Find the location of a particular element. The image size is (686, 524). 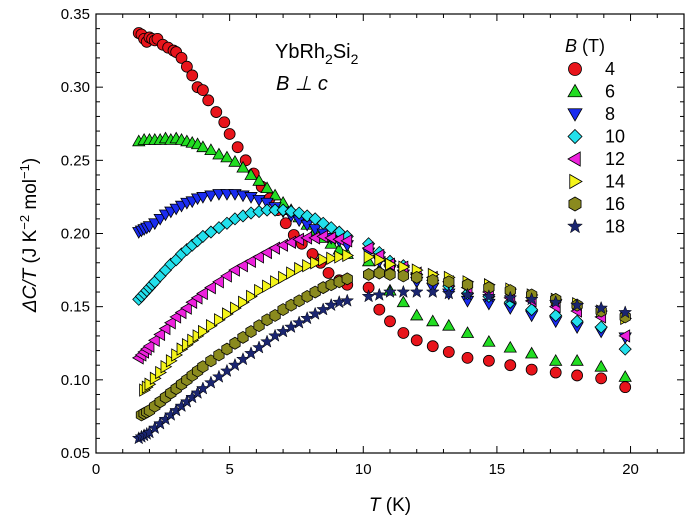

y-tick-label: 0.05 is located at coordinates (75, 453).